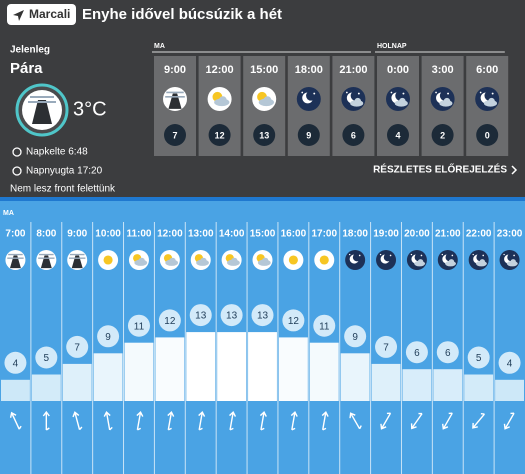 This screenshot has width=525, height=474. I want to click on hour-temp: 12, so click(170, 321).